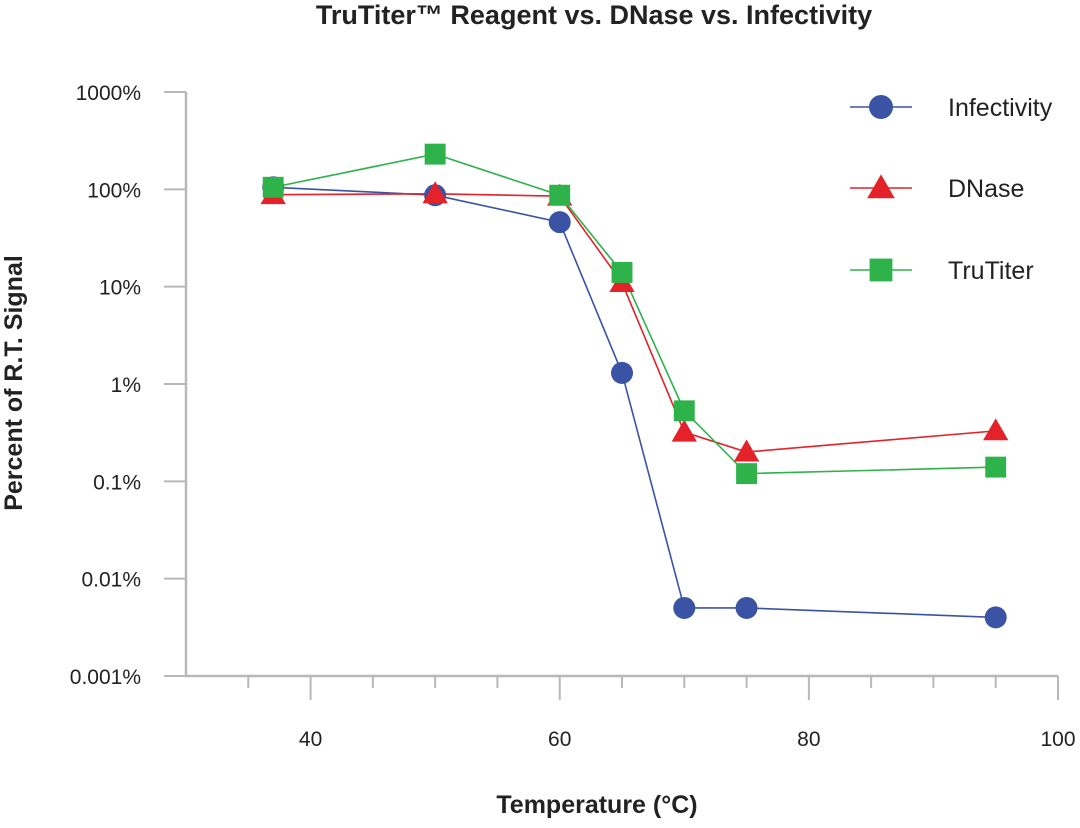 This screenshot has height=828, width=1080. I want to click on legend-label: TruTiter, so click(991, 271).